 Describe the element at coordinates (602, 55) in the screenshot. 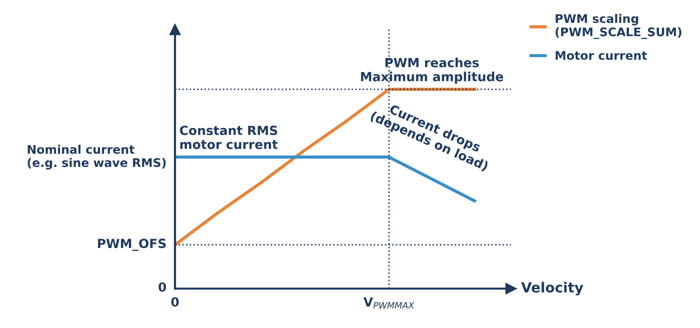

I see `legend-label: Motor current` at that location.